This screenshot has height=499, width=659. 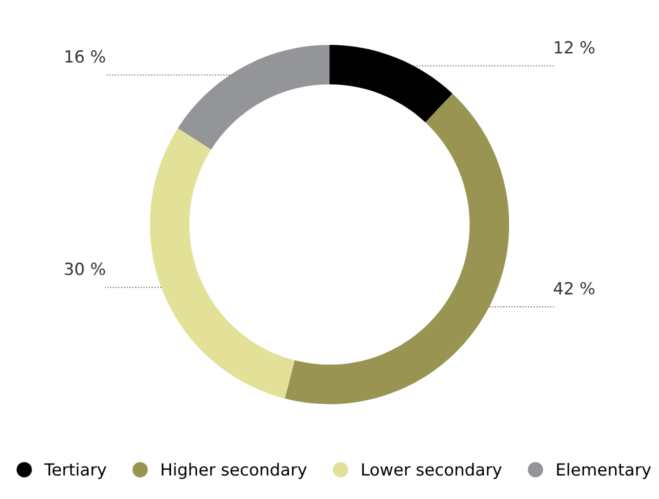 I want to click on data-label: 12 %, so click(x=574, y=47).